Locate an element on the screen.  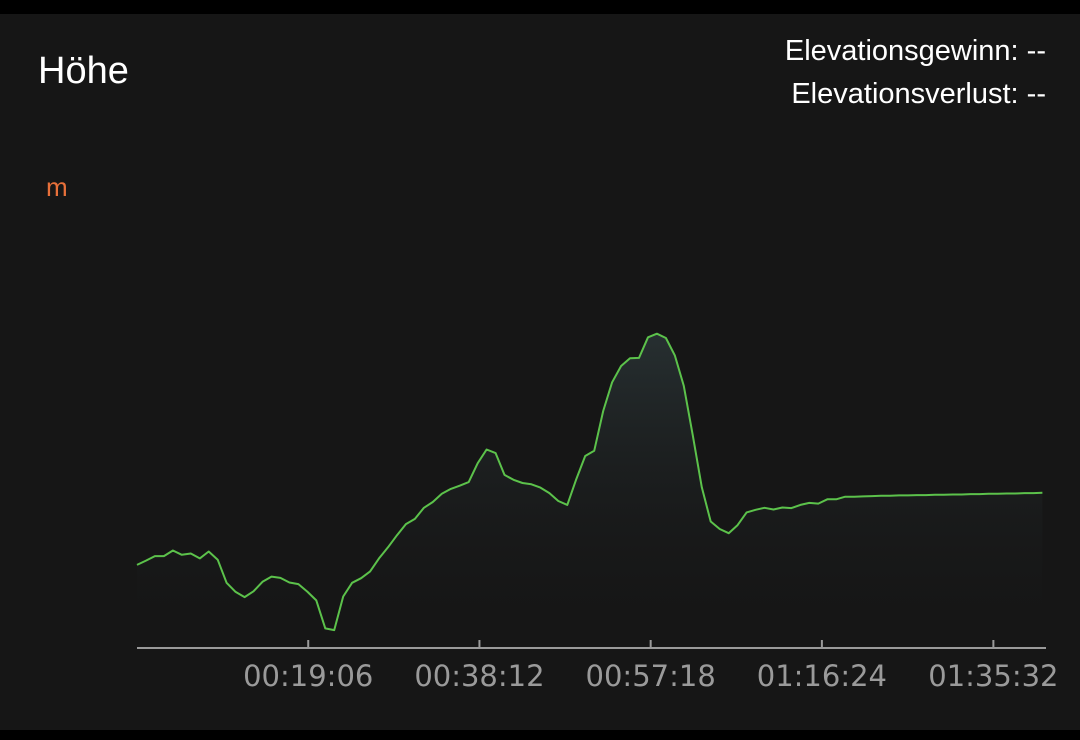
x-axis-tick-label: 01:35:32 is located at coordinates (993, 676).